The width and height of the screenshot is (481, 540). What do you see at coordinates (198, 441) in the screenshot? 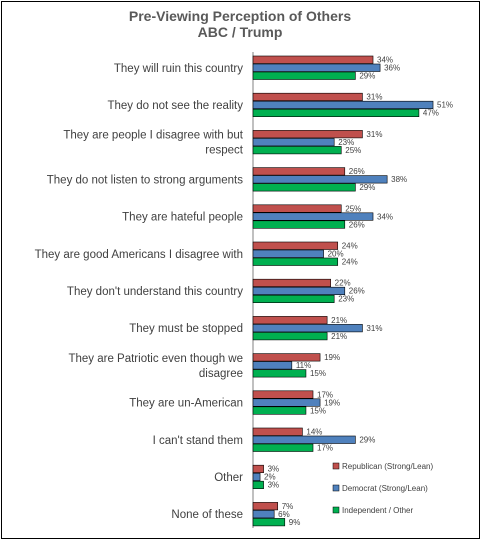
I see `category-label: I can't stand them` at bounding box center [198, 441].